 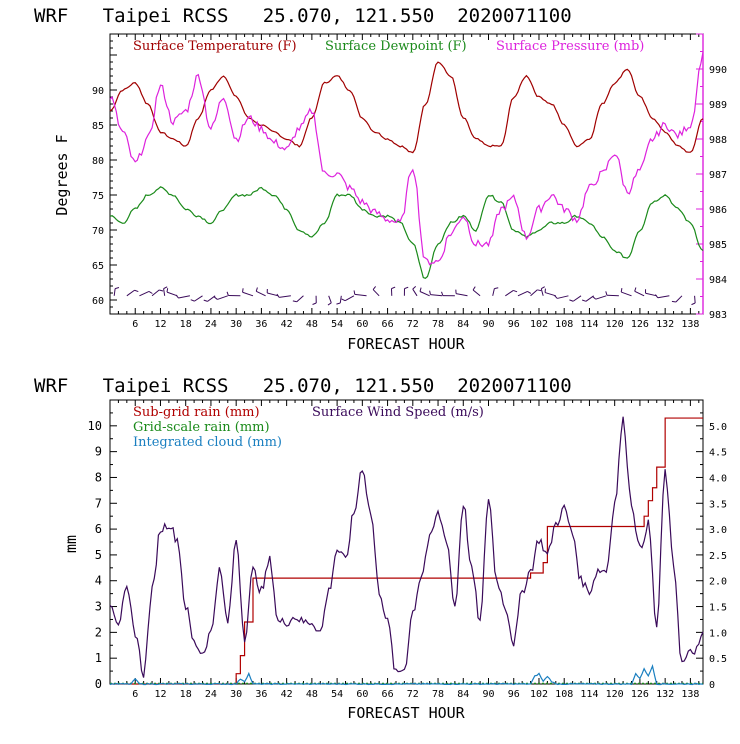 What do you see at coordinates (312, 324) in the screenshot?
I see `x-tick-label-temperature: 48` at bounding box center [312, 324].